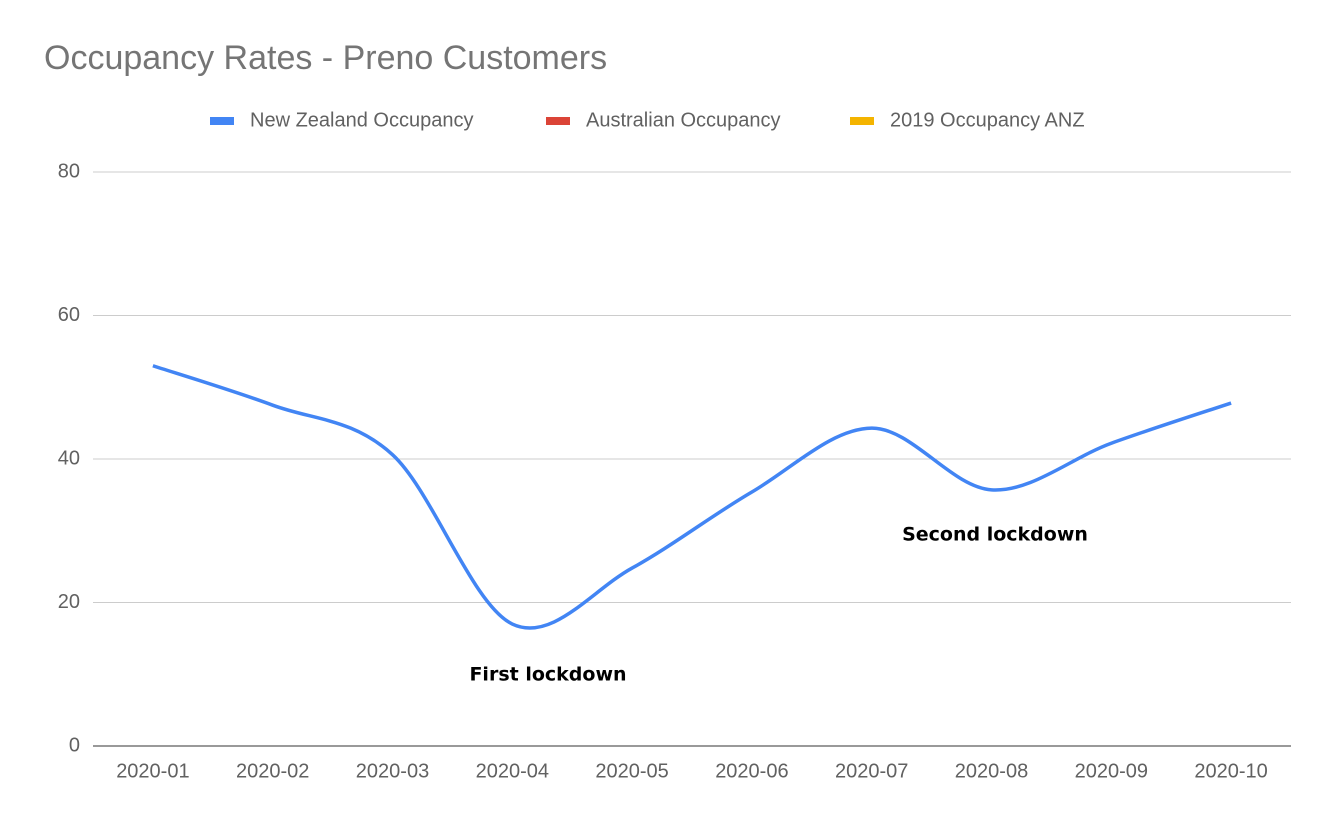 The width and height of the screenshot is (1332, 824). What do you see at coordinates (631, 771) in the screenshot?
I see `x-tick-label: 2020-05` at bounding box center [631, 771].